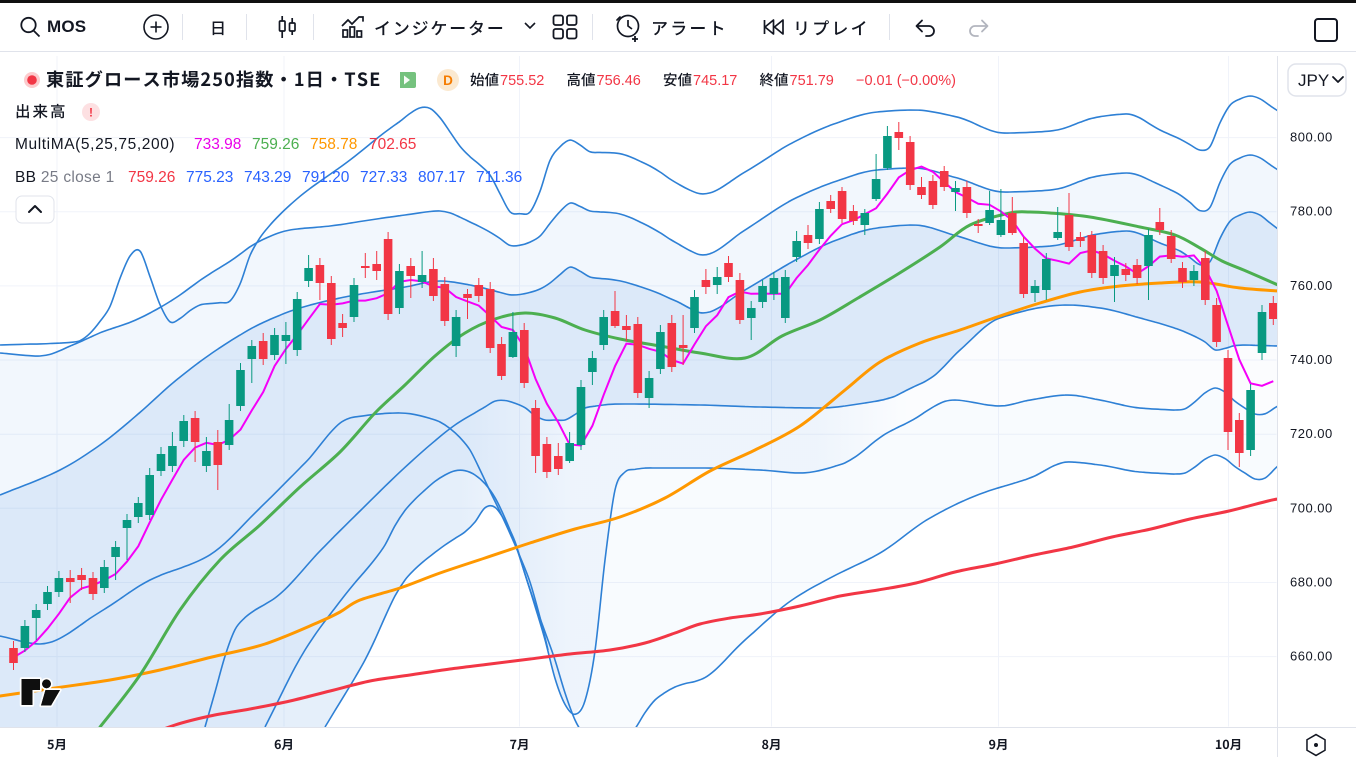  What do you see at coordinates (715, 81) in the screenshot?
I see `svg-text: 745.17` at bounding box center [715, 81].